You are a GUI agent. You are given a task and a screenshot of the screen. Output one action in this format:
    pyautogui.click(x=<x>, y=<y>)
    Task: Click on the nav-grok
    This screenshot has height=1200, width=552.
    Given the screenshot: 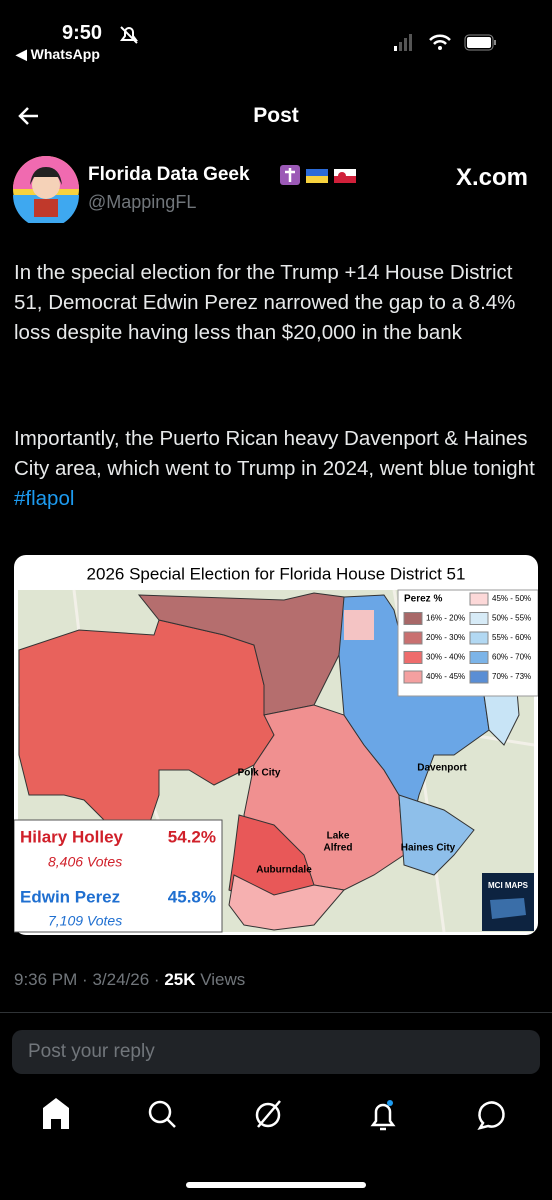 What is the action you would take?
    pyautogui.click(x=268, y=1114)
    